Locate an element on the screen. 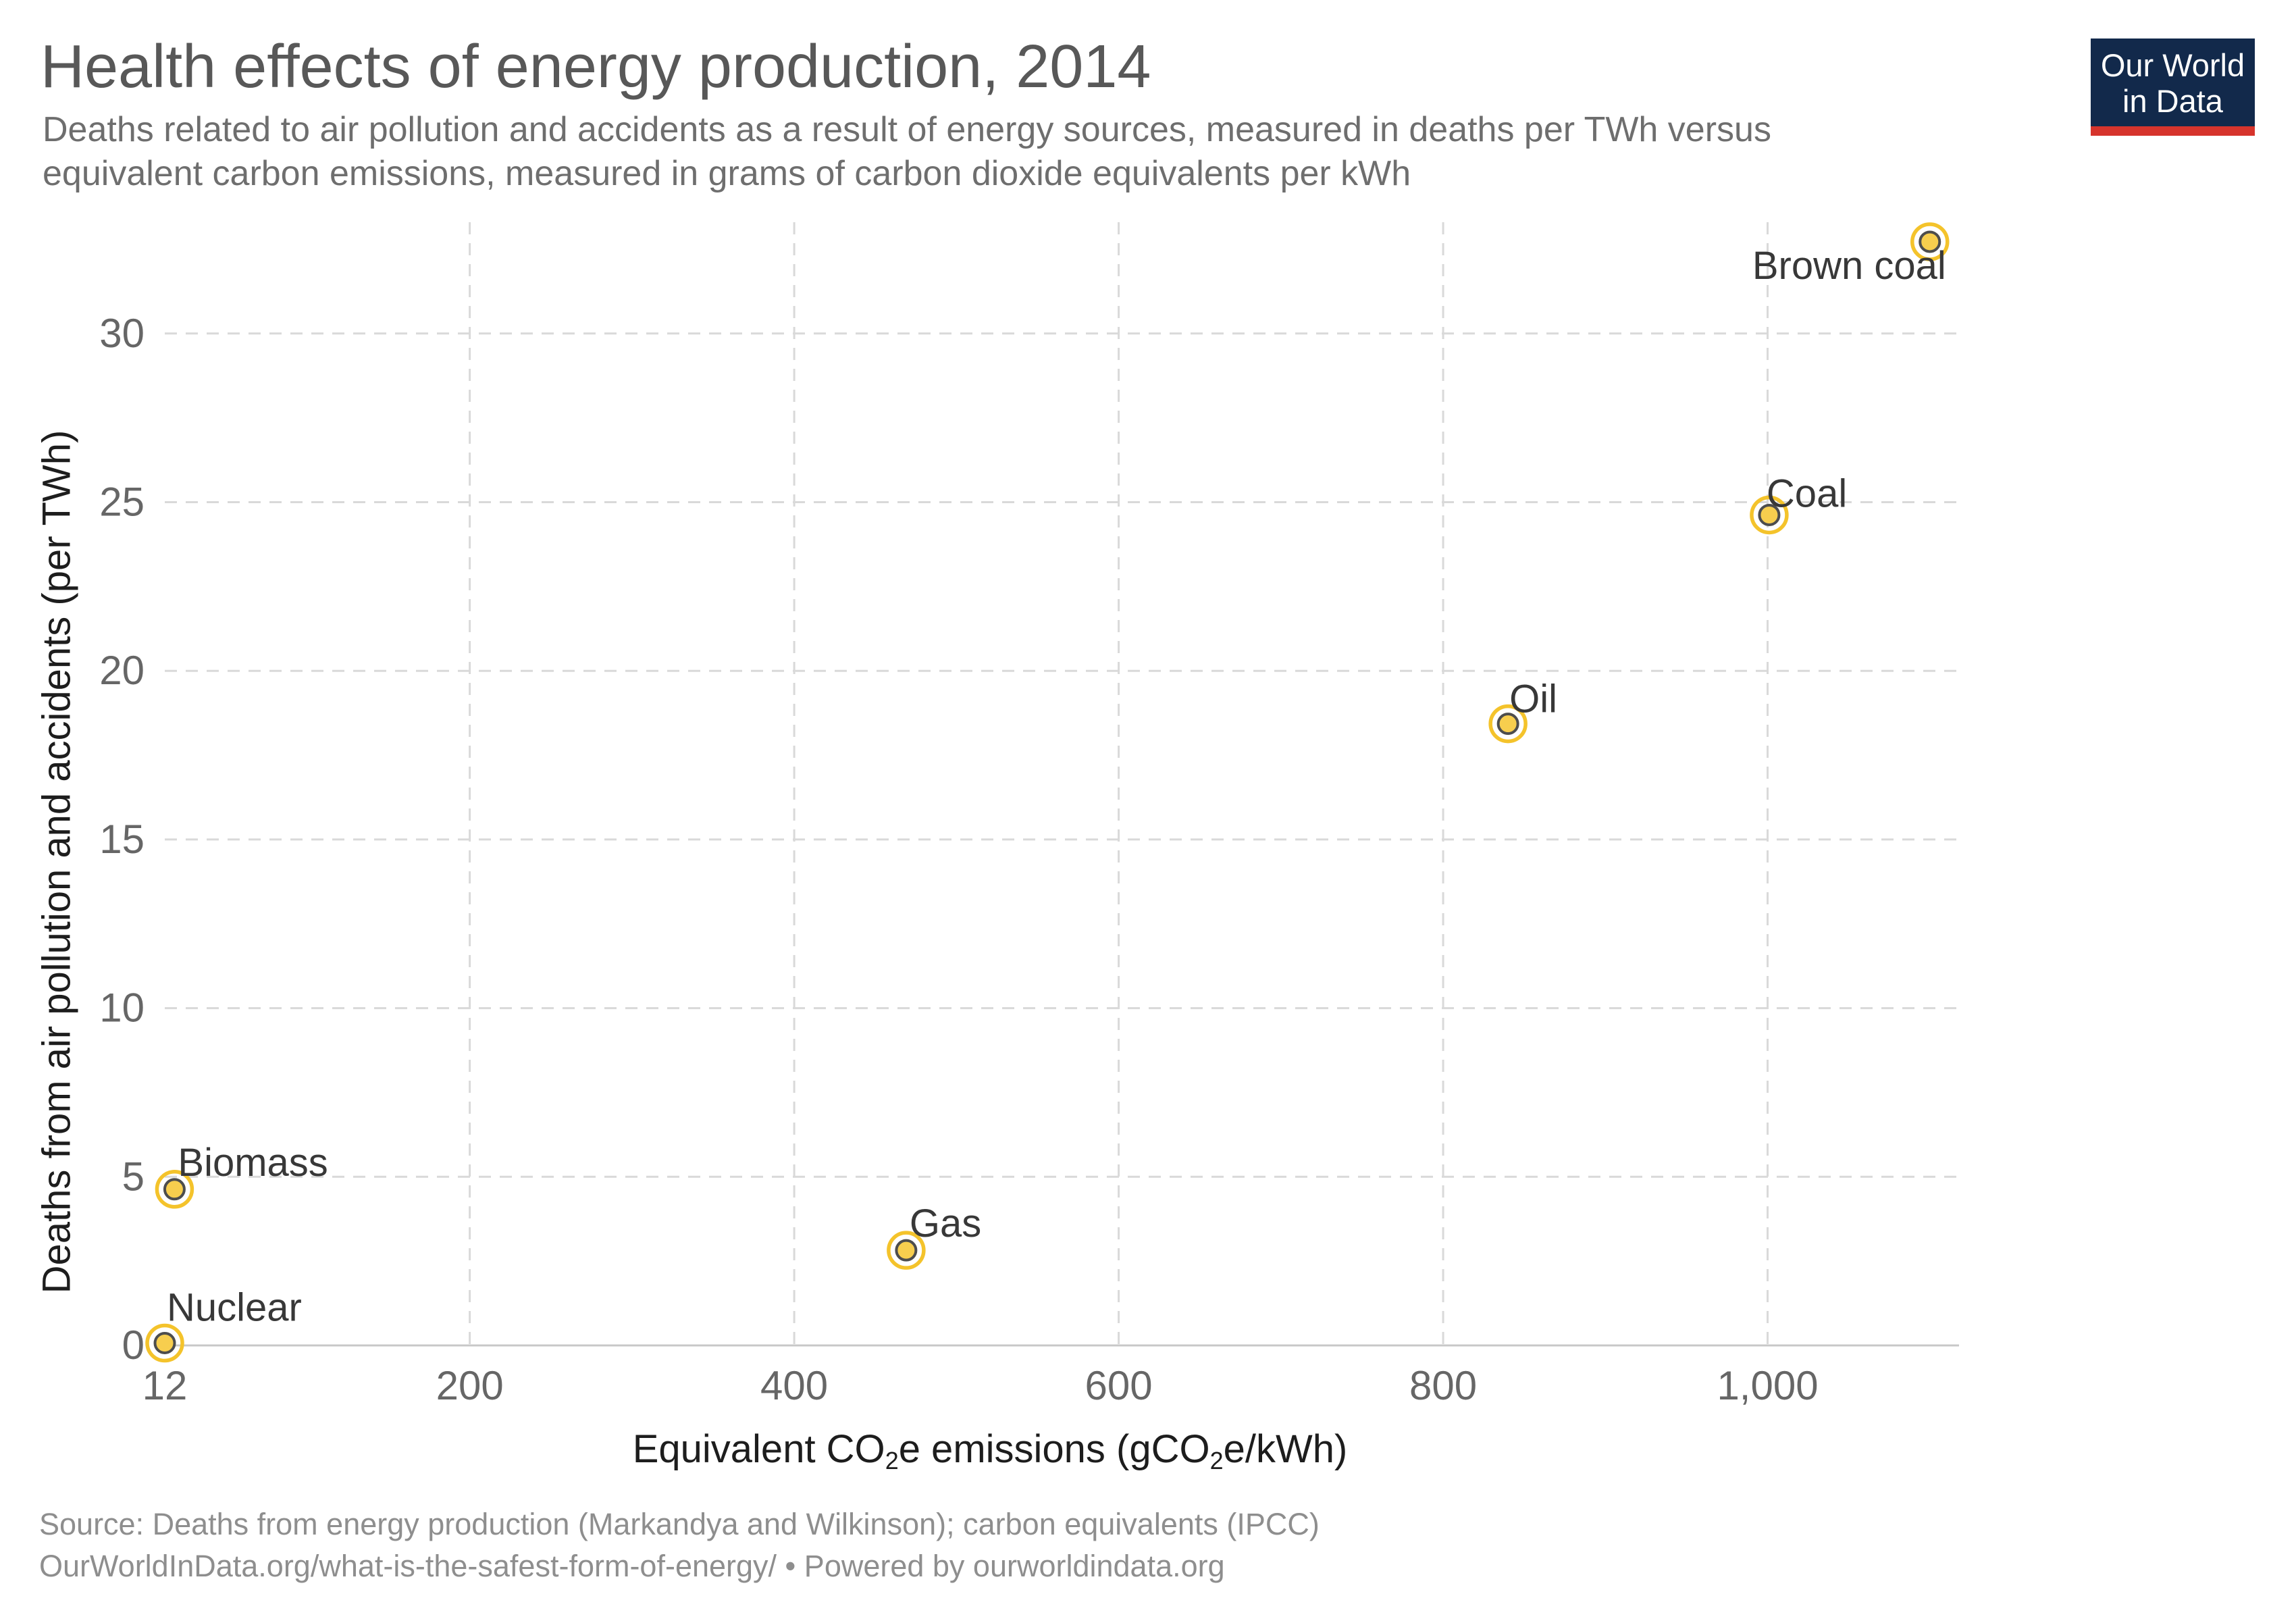 This screenshot has width=2296, height=1621. data-point-oil is located at coordinates (1508, 724).